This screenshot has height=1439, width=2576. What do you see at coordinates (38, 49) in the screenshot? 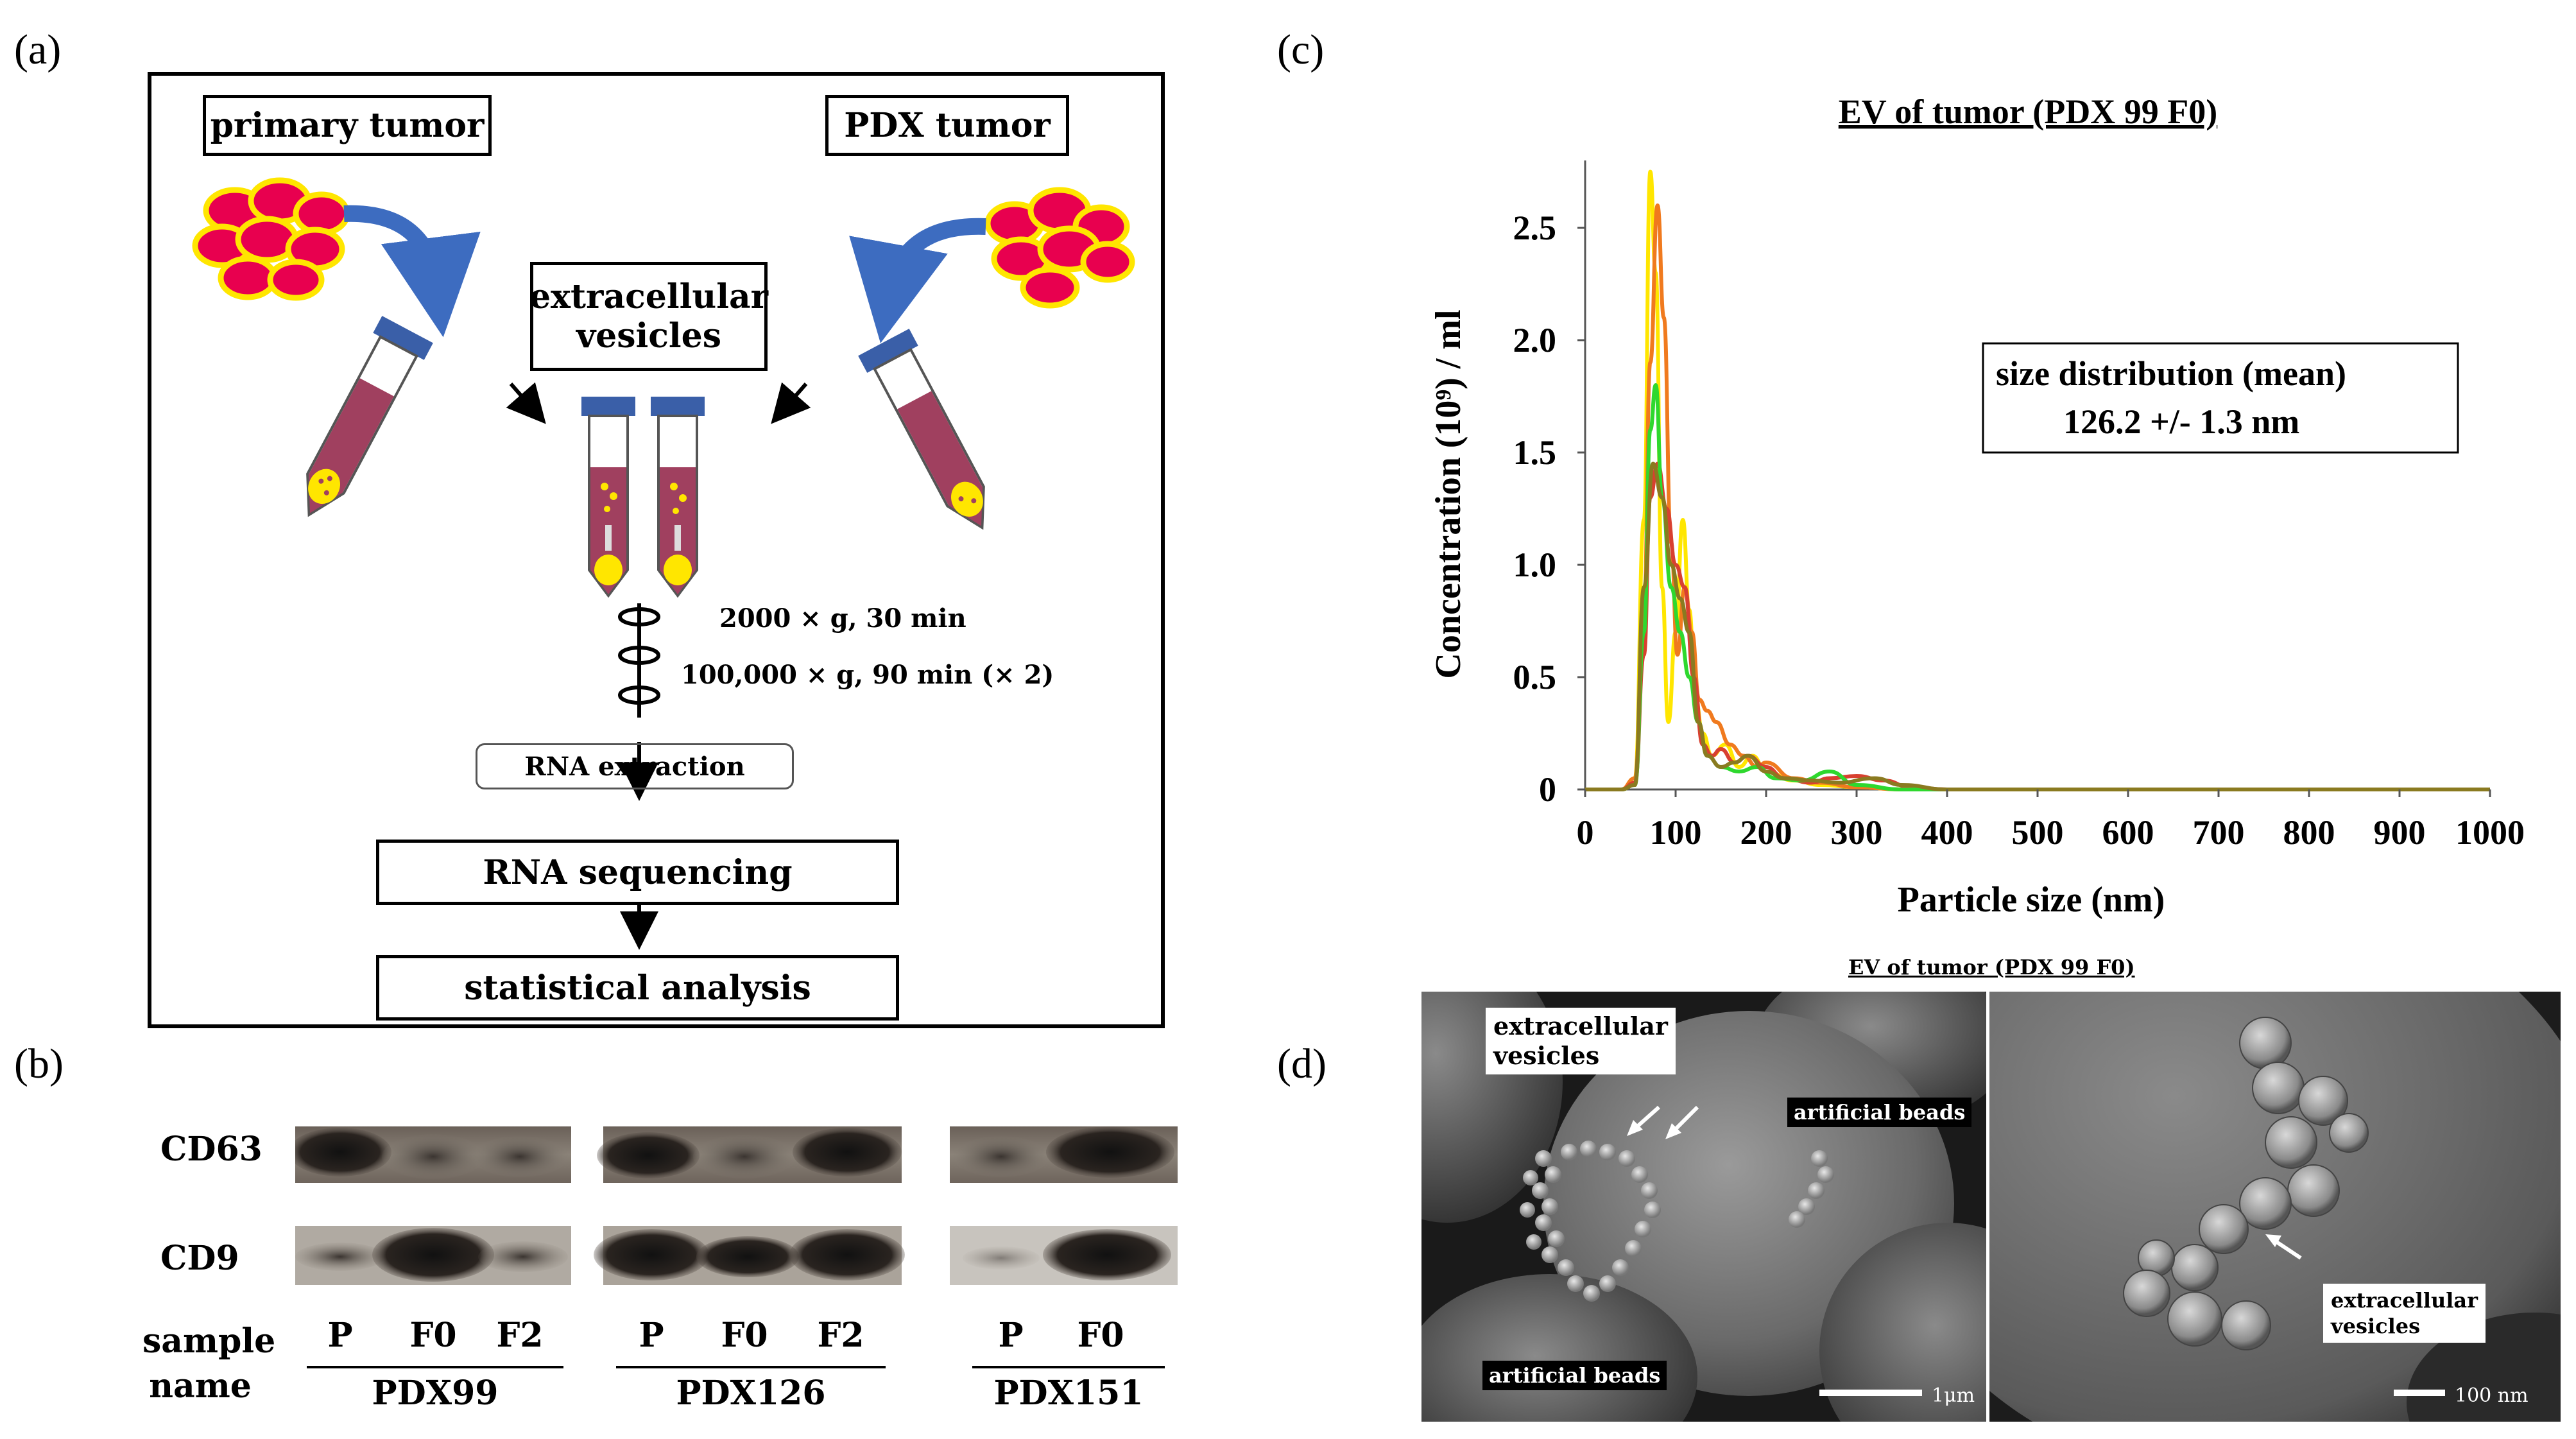
I see `panel-label-a: (a)` at bounding box center [38, 49].